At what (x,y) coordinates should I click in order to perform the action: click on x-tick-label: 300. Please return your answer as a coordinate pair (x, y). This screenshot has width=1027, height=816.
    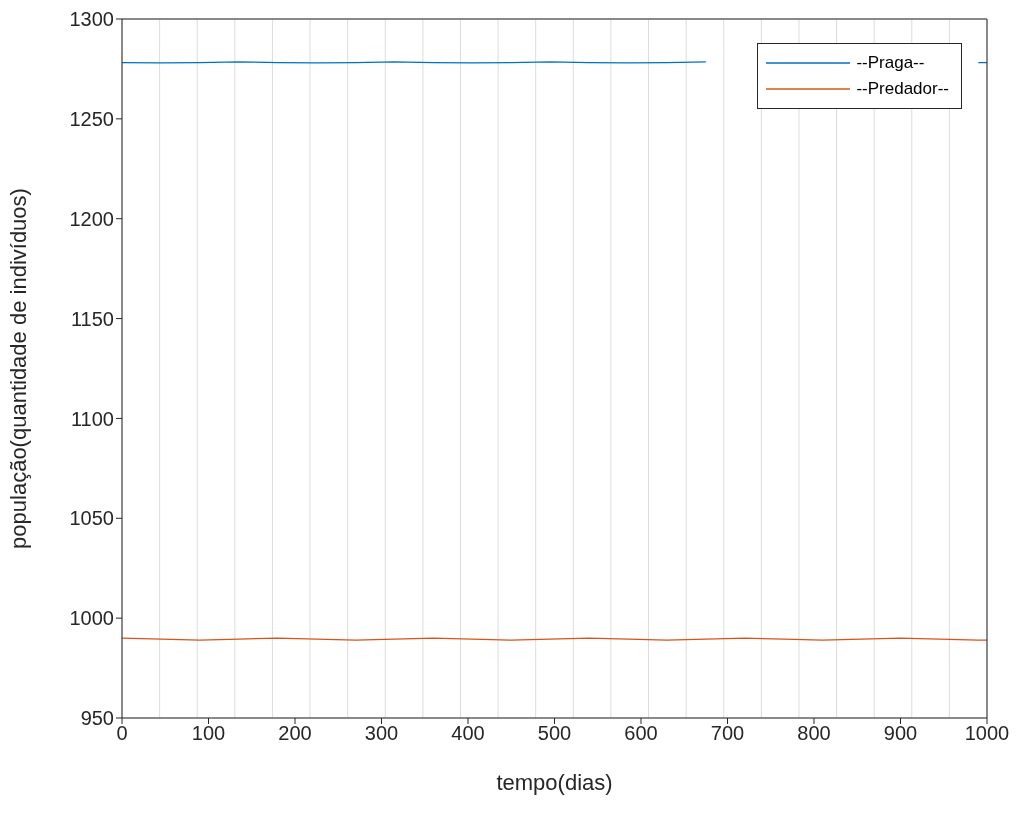
    Looking at the image, I should click on (381, 733).